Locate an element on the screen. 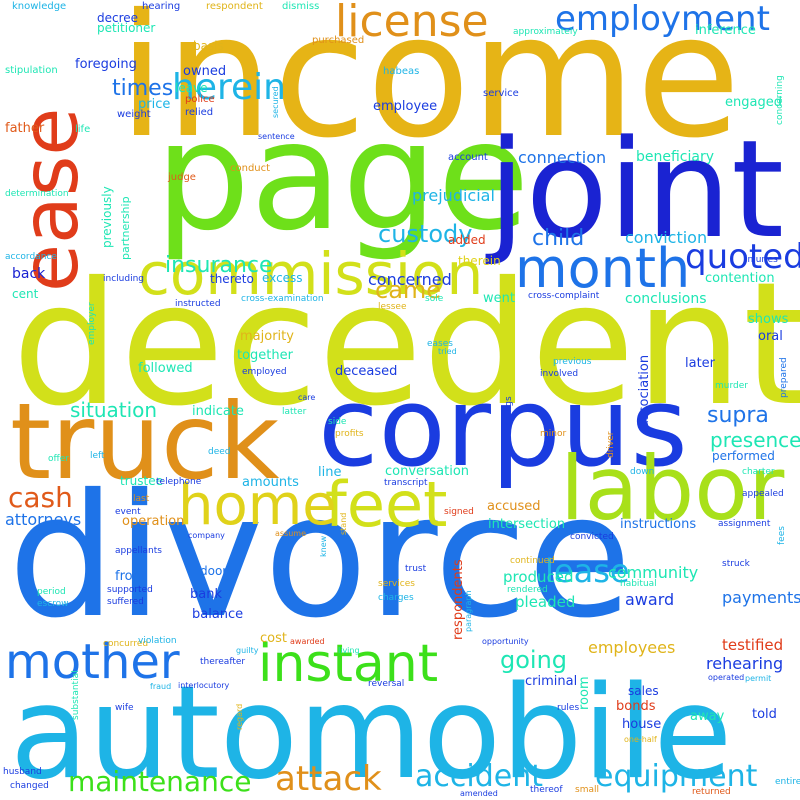 This screenshot has width=800, height=800. word-sole: sole is located at coordinates (434, 299).